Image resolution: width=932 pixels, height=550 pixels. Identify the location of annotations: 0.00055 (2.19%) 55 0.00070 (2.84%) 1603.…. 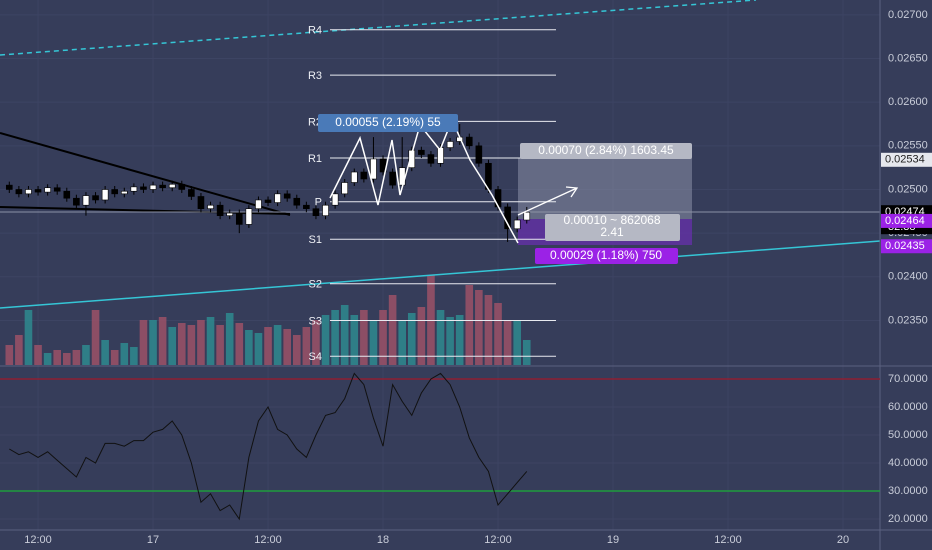
(505, 189).